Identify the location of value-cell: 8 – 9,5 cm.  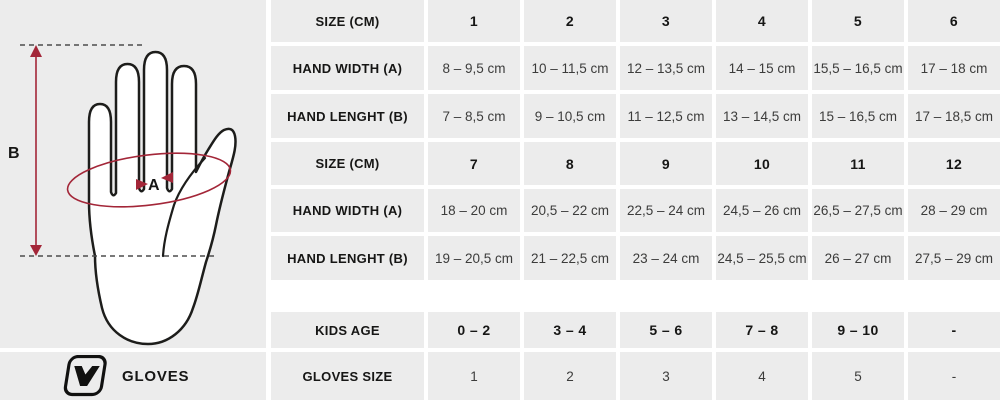
(474, 68).